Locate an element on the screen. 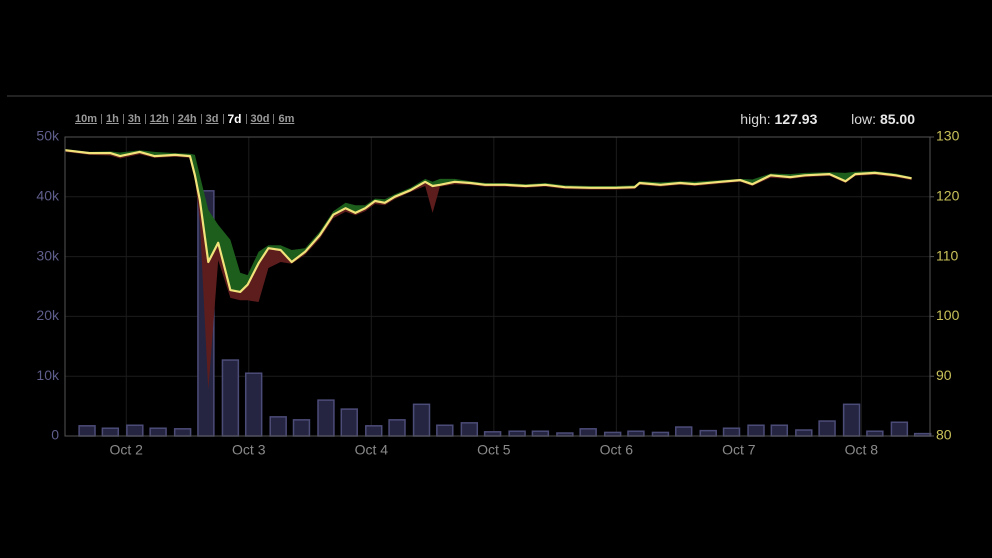 This screenshot has height=558, width=992. y-tick-label: 10k is located at coordinates (48, 375).